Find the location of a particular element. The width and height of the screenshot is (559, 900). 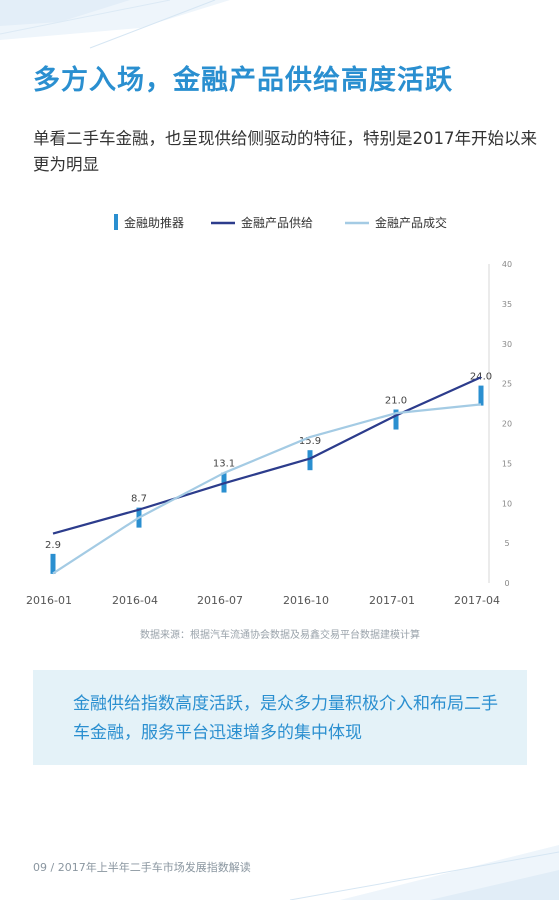

source-note: 数据来源：根据汽车流通协会数据及易鑫交易平台数据建模计算 is located at coordinates (280, 634).